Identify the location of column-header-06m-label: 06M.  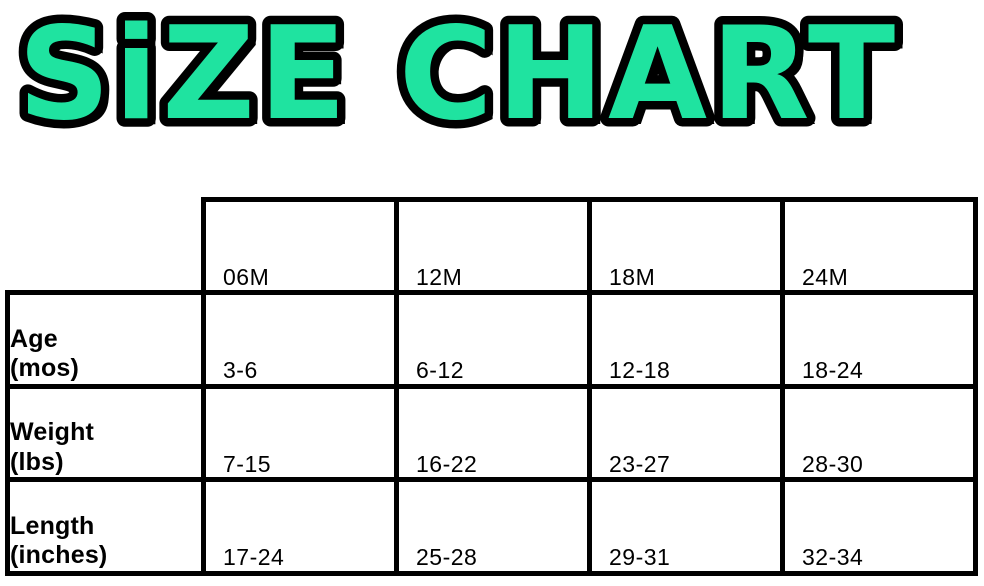
(246, 276).